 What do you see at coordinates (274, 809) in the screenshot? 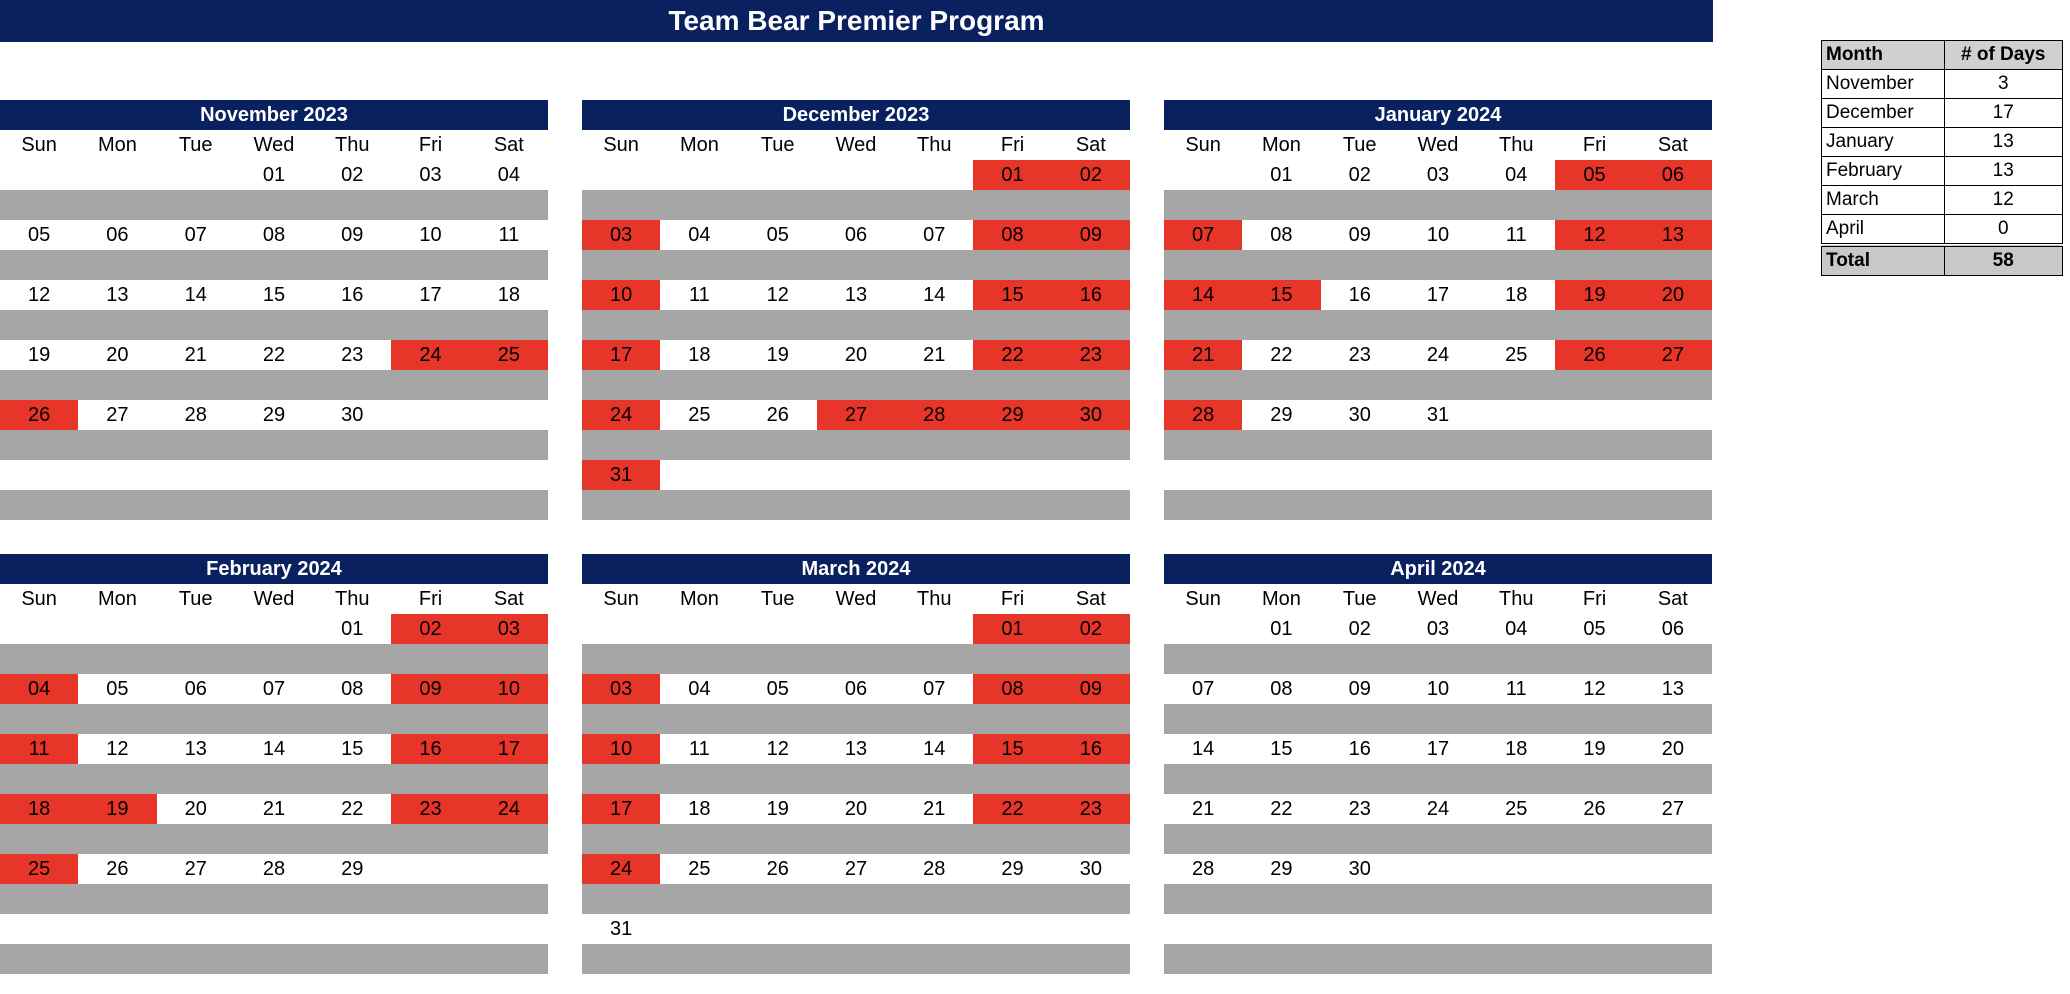
I see `week-row: 18 19 20 21 22 23 24` at bounding box center [274, 809].